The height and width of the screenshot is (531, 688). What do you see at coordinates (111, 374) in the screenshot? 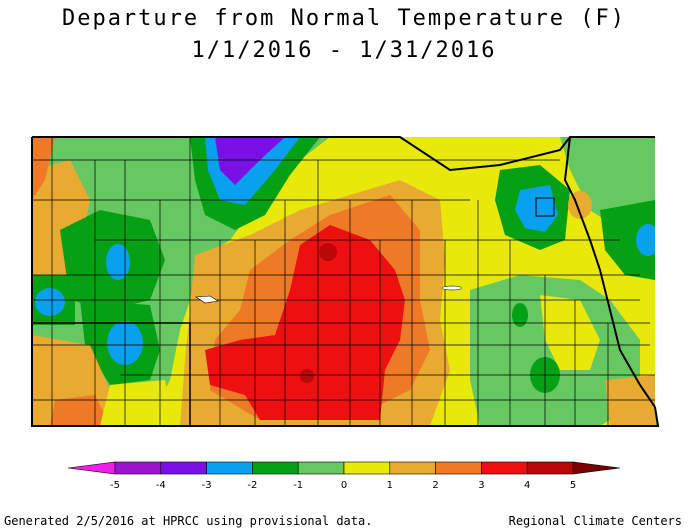
I see `state-border-sw` at bounding box center [111, 374].